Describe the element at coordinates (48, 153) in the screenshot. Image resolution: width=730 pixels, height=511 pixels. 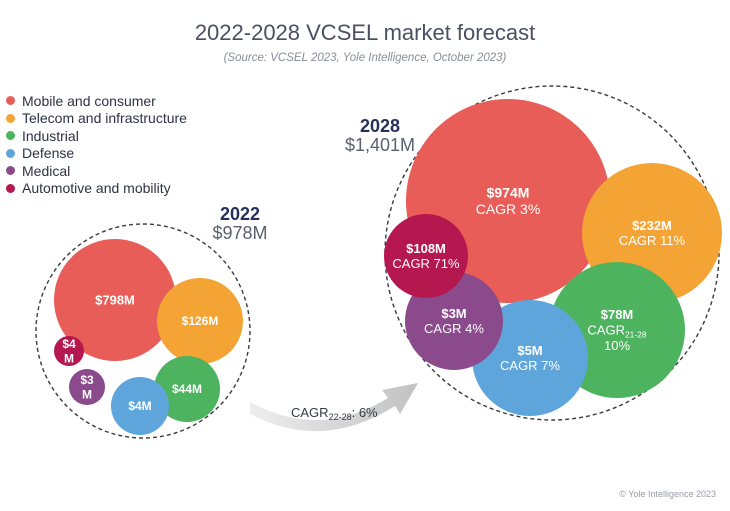
I see `legend-label-defense: Defense` at that location.